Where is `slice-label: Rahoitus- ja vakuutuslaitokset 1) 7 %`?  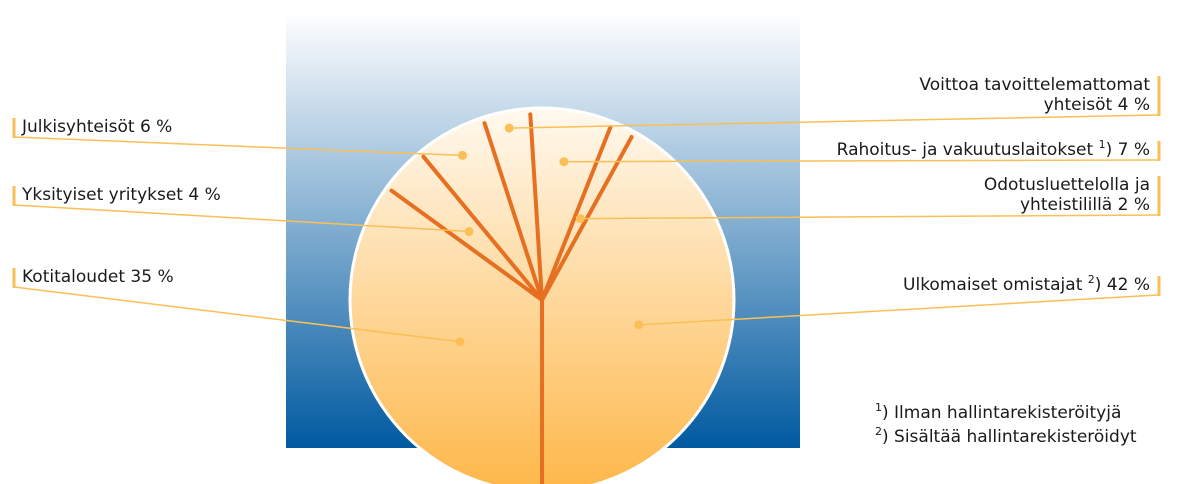
slice-label: Rahoitus- ja vakuutuslaitokset 1) 7 % is located at coordinates (993, 149).